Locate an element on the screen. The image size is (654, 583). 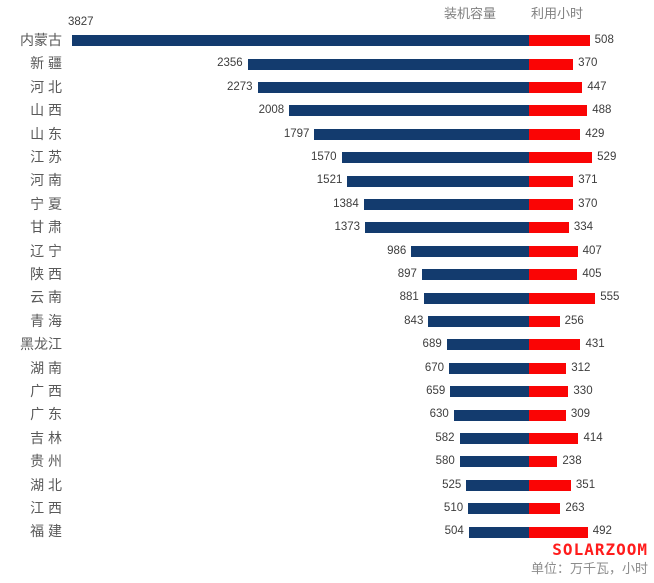
hours-value-label: 256 is located at coordinates (574, 320).